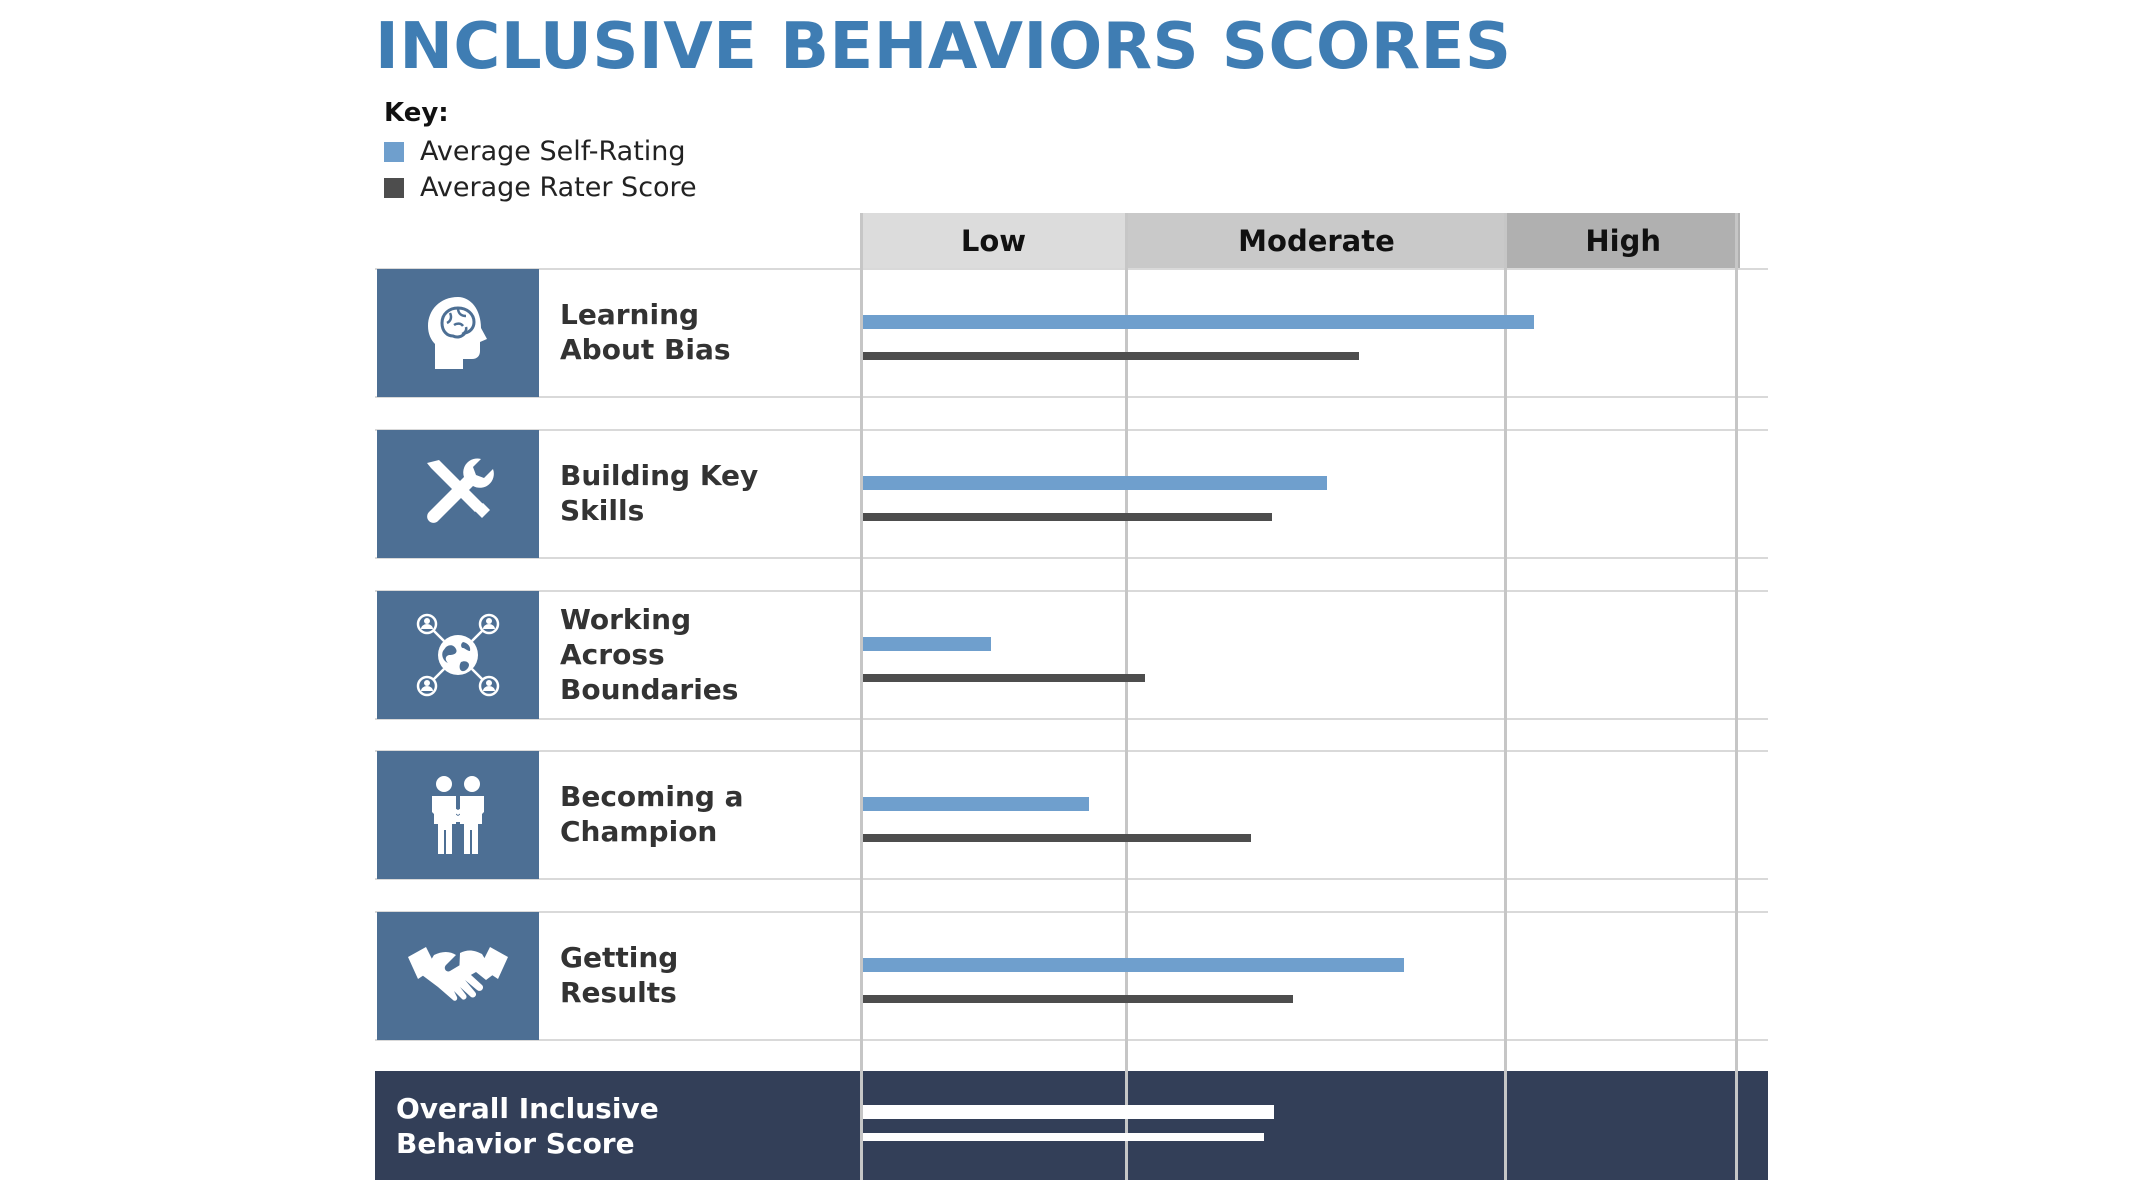 This screenshot has height=1200, width=2134. What do you see at coordinates (618, 992) in the screenshot?
I see `label-line: Results` at bounding box center [618, 992].